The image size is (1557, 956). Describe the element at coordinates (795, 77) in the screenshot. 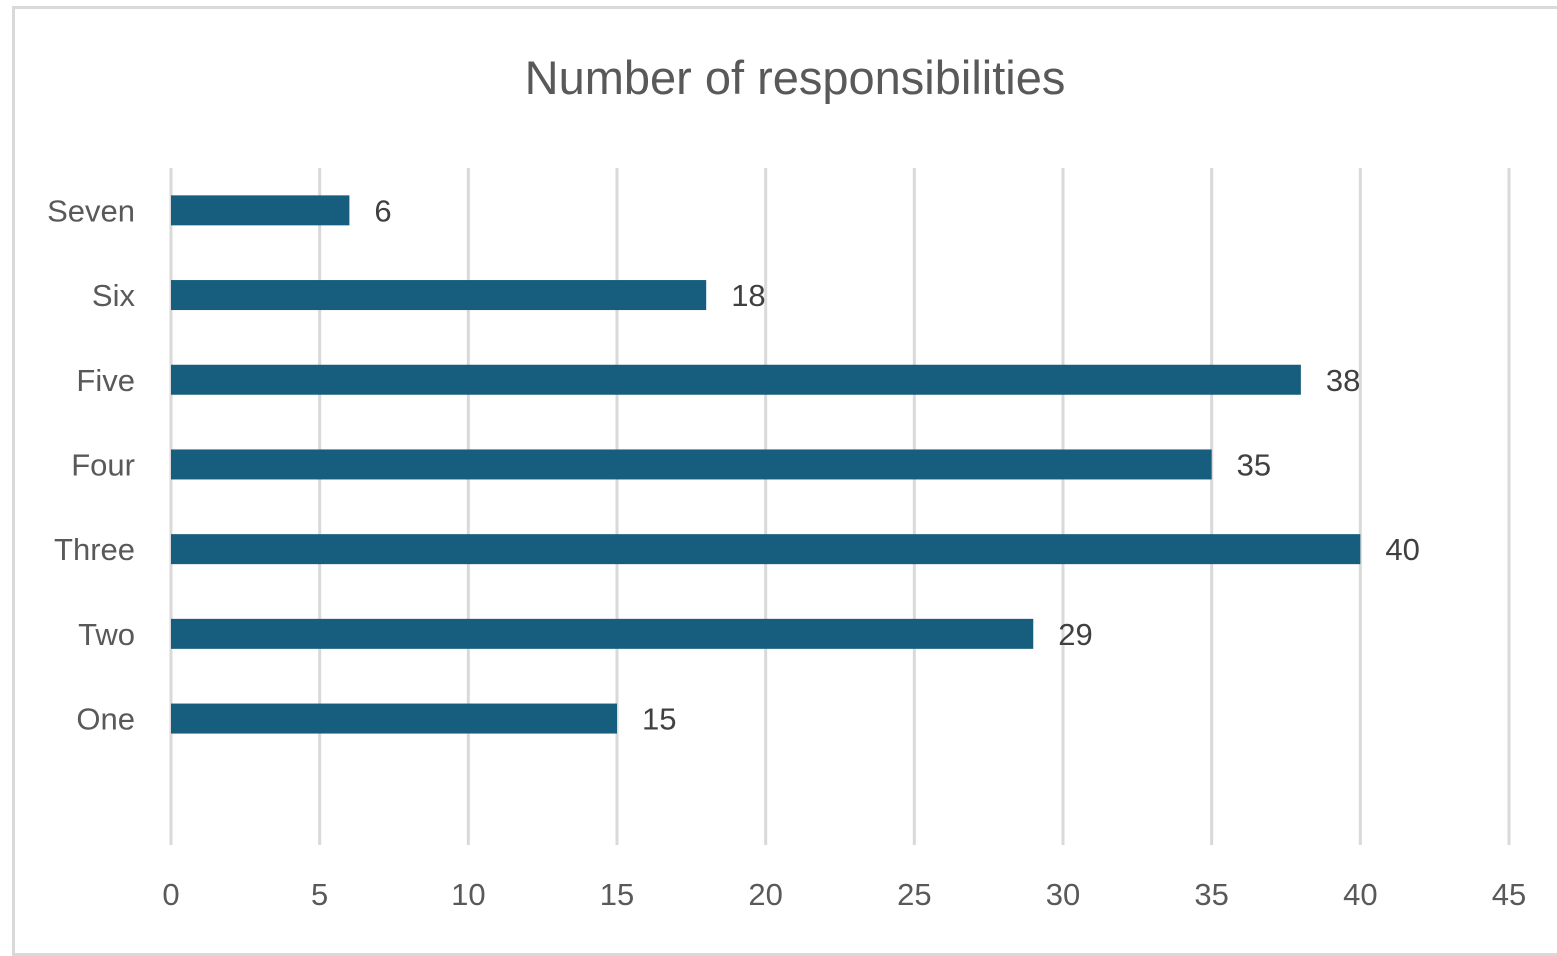

I see `chart-title: Number of responsibilities` at that location.